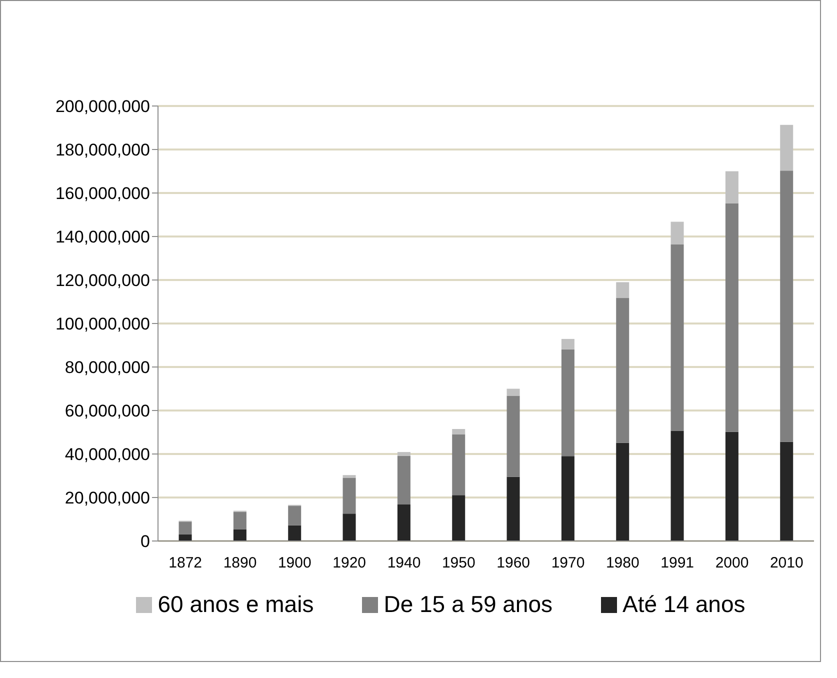 Image resolution: width=837 pixels, height=678 pixels. What do you see at coordinates (102, 237) in the screenshot?
I see `y-tick-label: 140,000,000` at bounding box center [102, 237].